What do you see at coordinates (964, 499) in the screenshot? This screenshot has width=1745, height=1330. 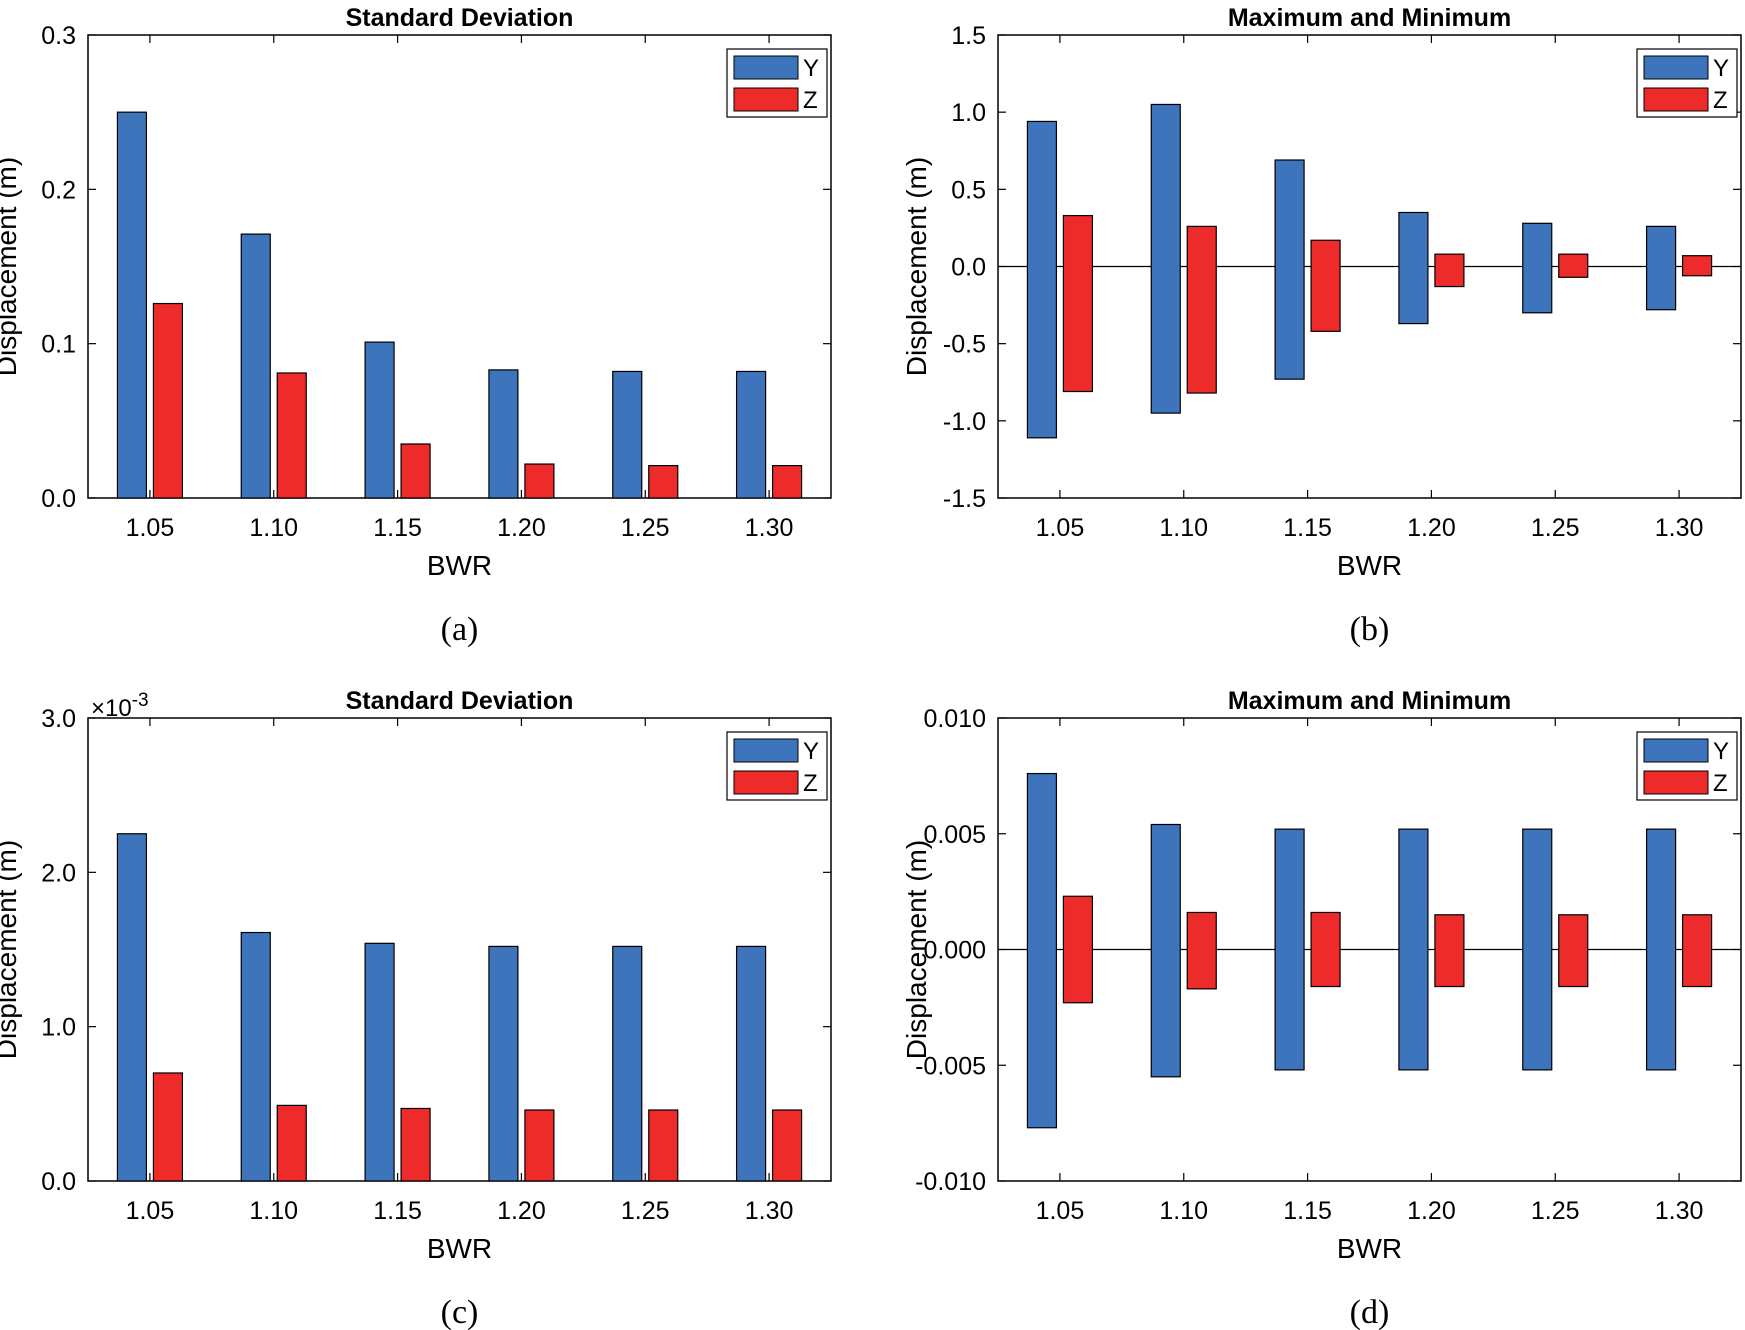 I see `y-tick-label: -1.5` at bounding box center [964, 499].